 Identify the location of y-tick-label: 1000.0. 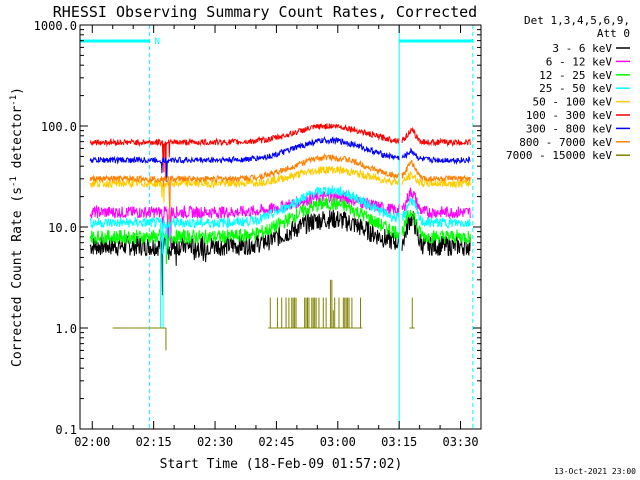
(55, 26).